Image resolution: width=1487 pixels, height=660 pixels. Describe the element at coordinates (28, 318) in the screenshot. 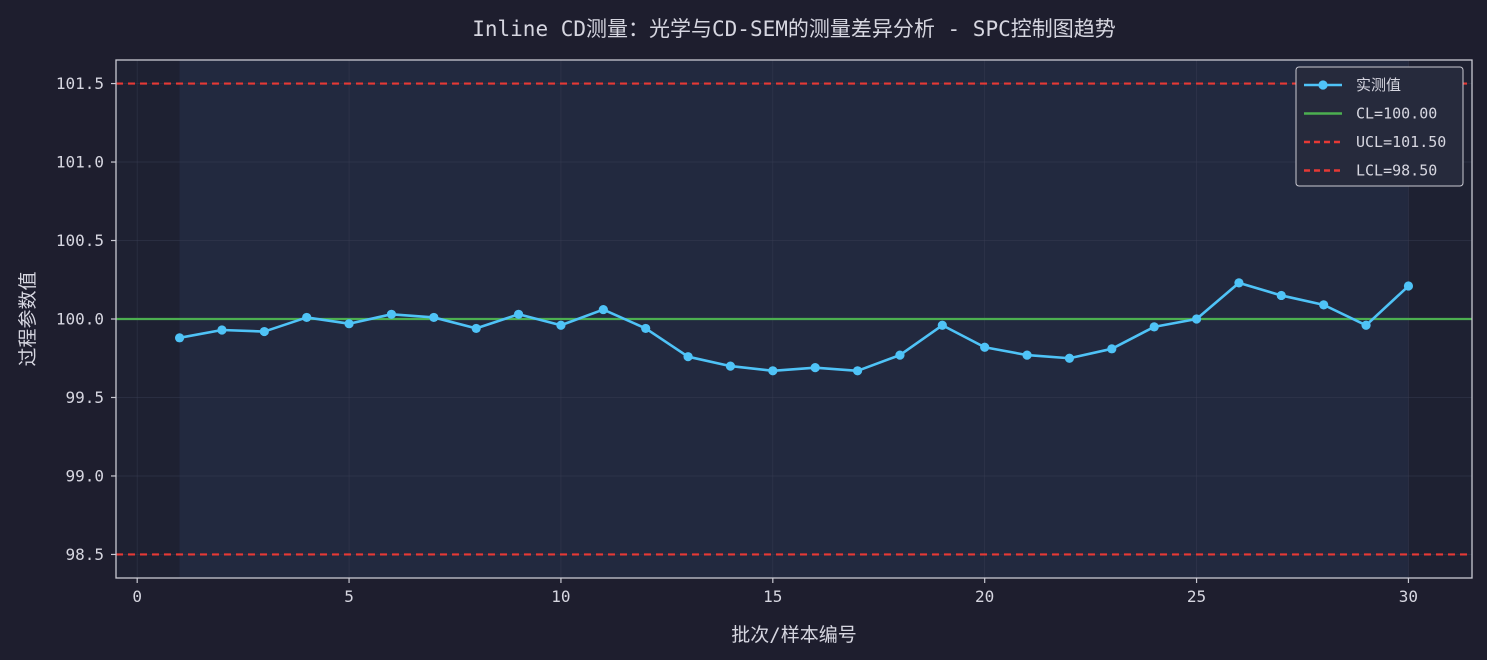

I see `y-axis-label: 过程参数值` at that location.